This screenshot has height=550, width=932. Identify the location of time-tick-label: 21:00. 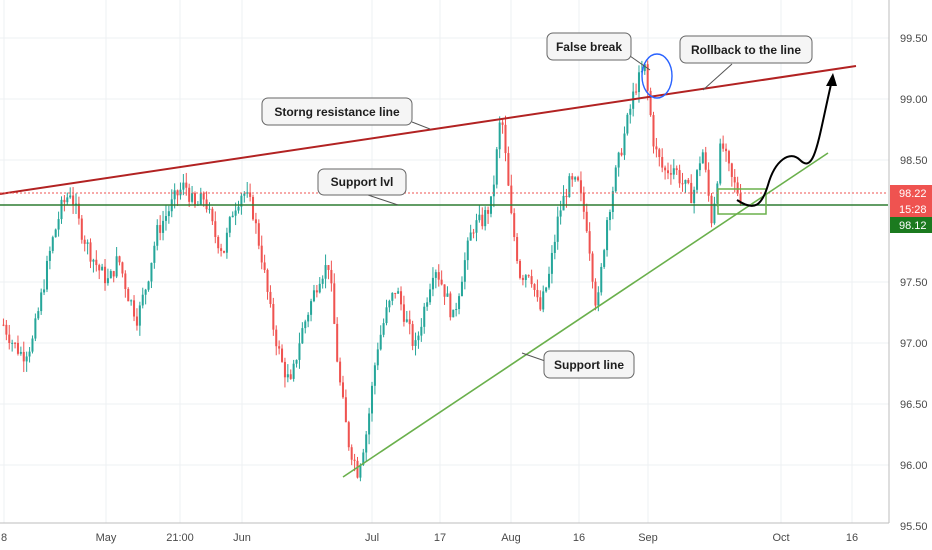
(180, 538).